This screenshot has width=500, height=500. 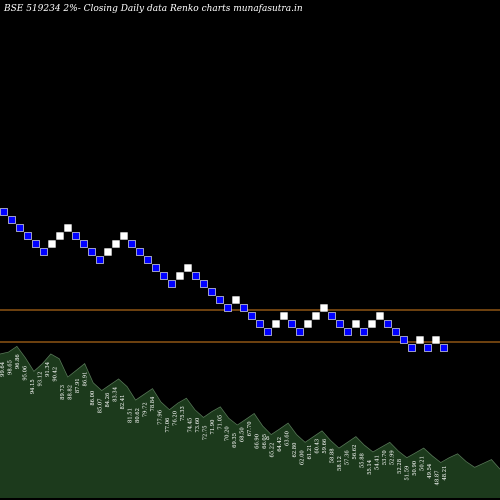 What do you see at coordinates (41, 379) in the screenshot?
I see `volume-label: 93.12` at bounding box center [41, 379].